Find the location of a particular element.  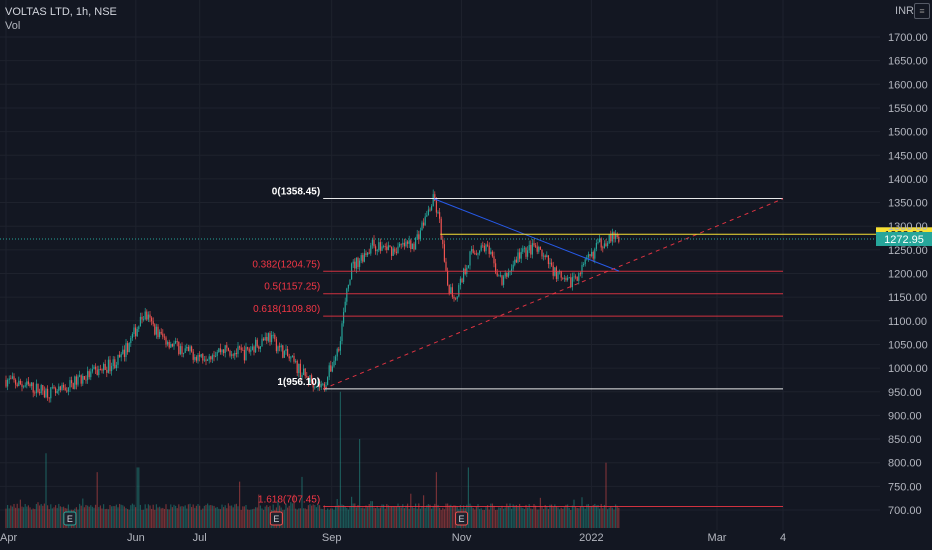

price-tick-label: 900.00 is located at coordinates (905, 416).